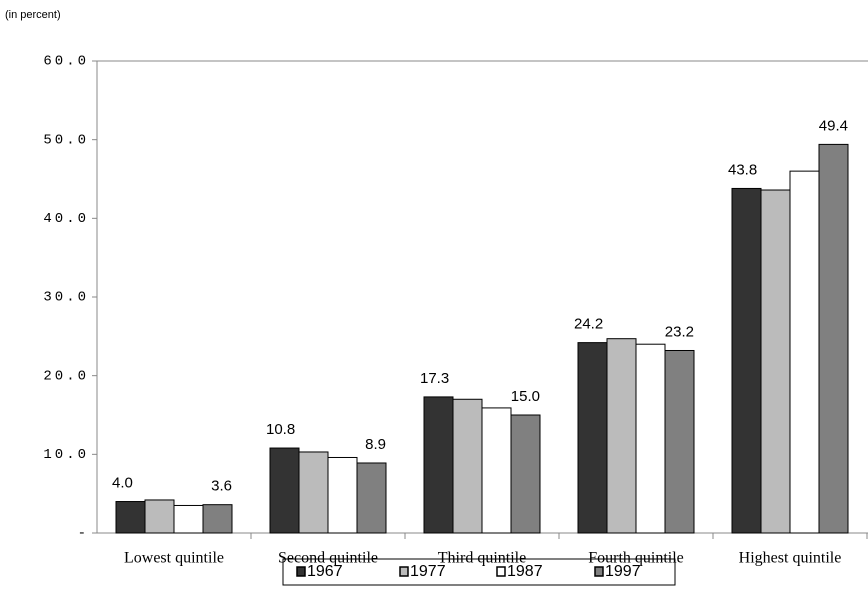 The image size is (868, 613). Describe the element at coordinates (33, 15) in the screenshot. I see `annotation: (in percent)` at that location.